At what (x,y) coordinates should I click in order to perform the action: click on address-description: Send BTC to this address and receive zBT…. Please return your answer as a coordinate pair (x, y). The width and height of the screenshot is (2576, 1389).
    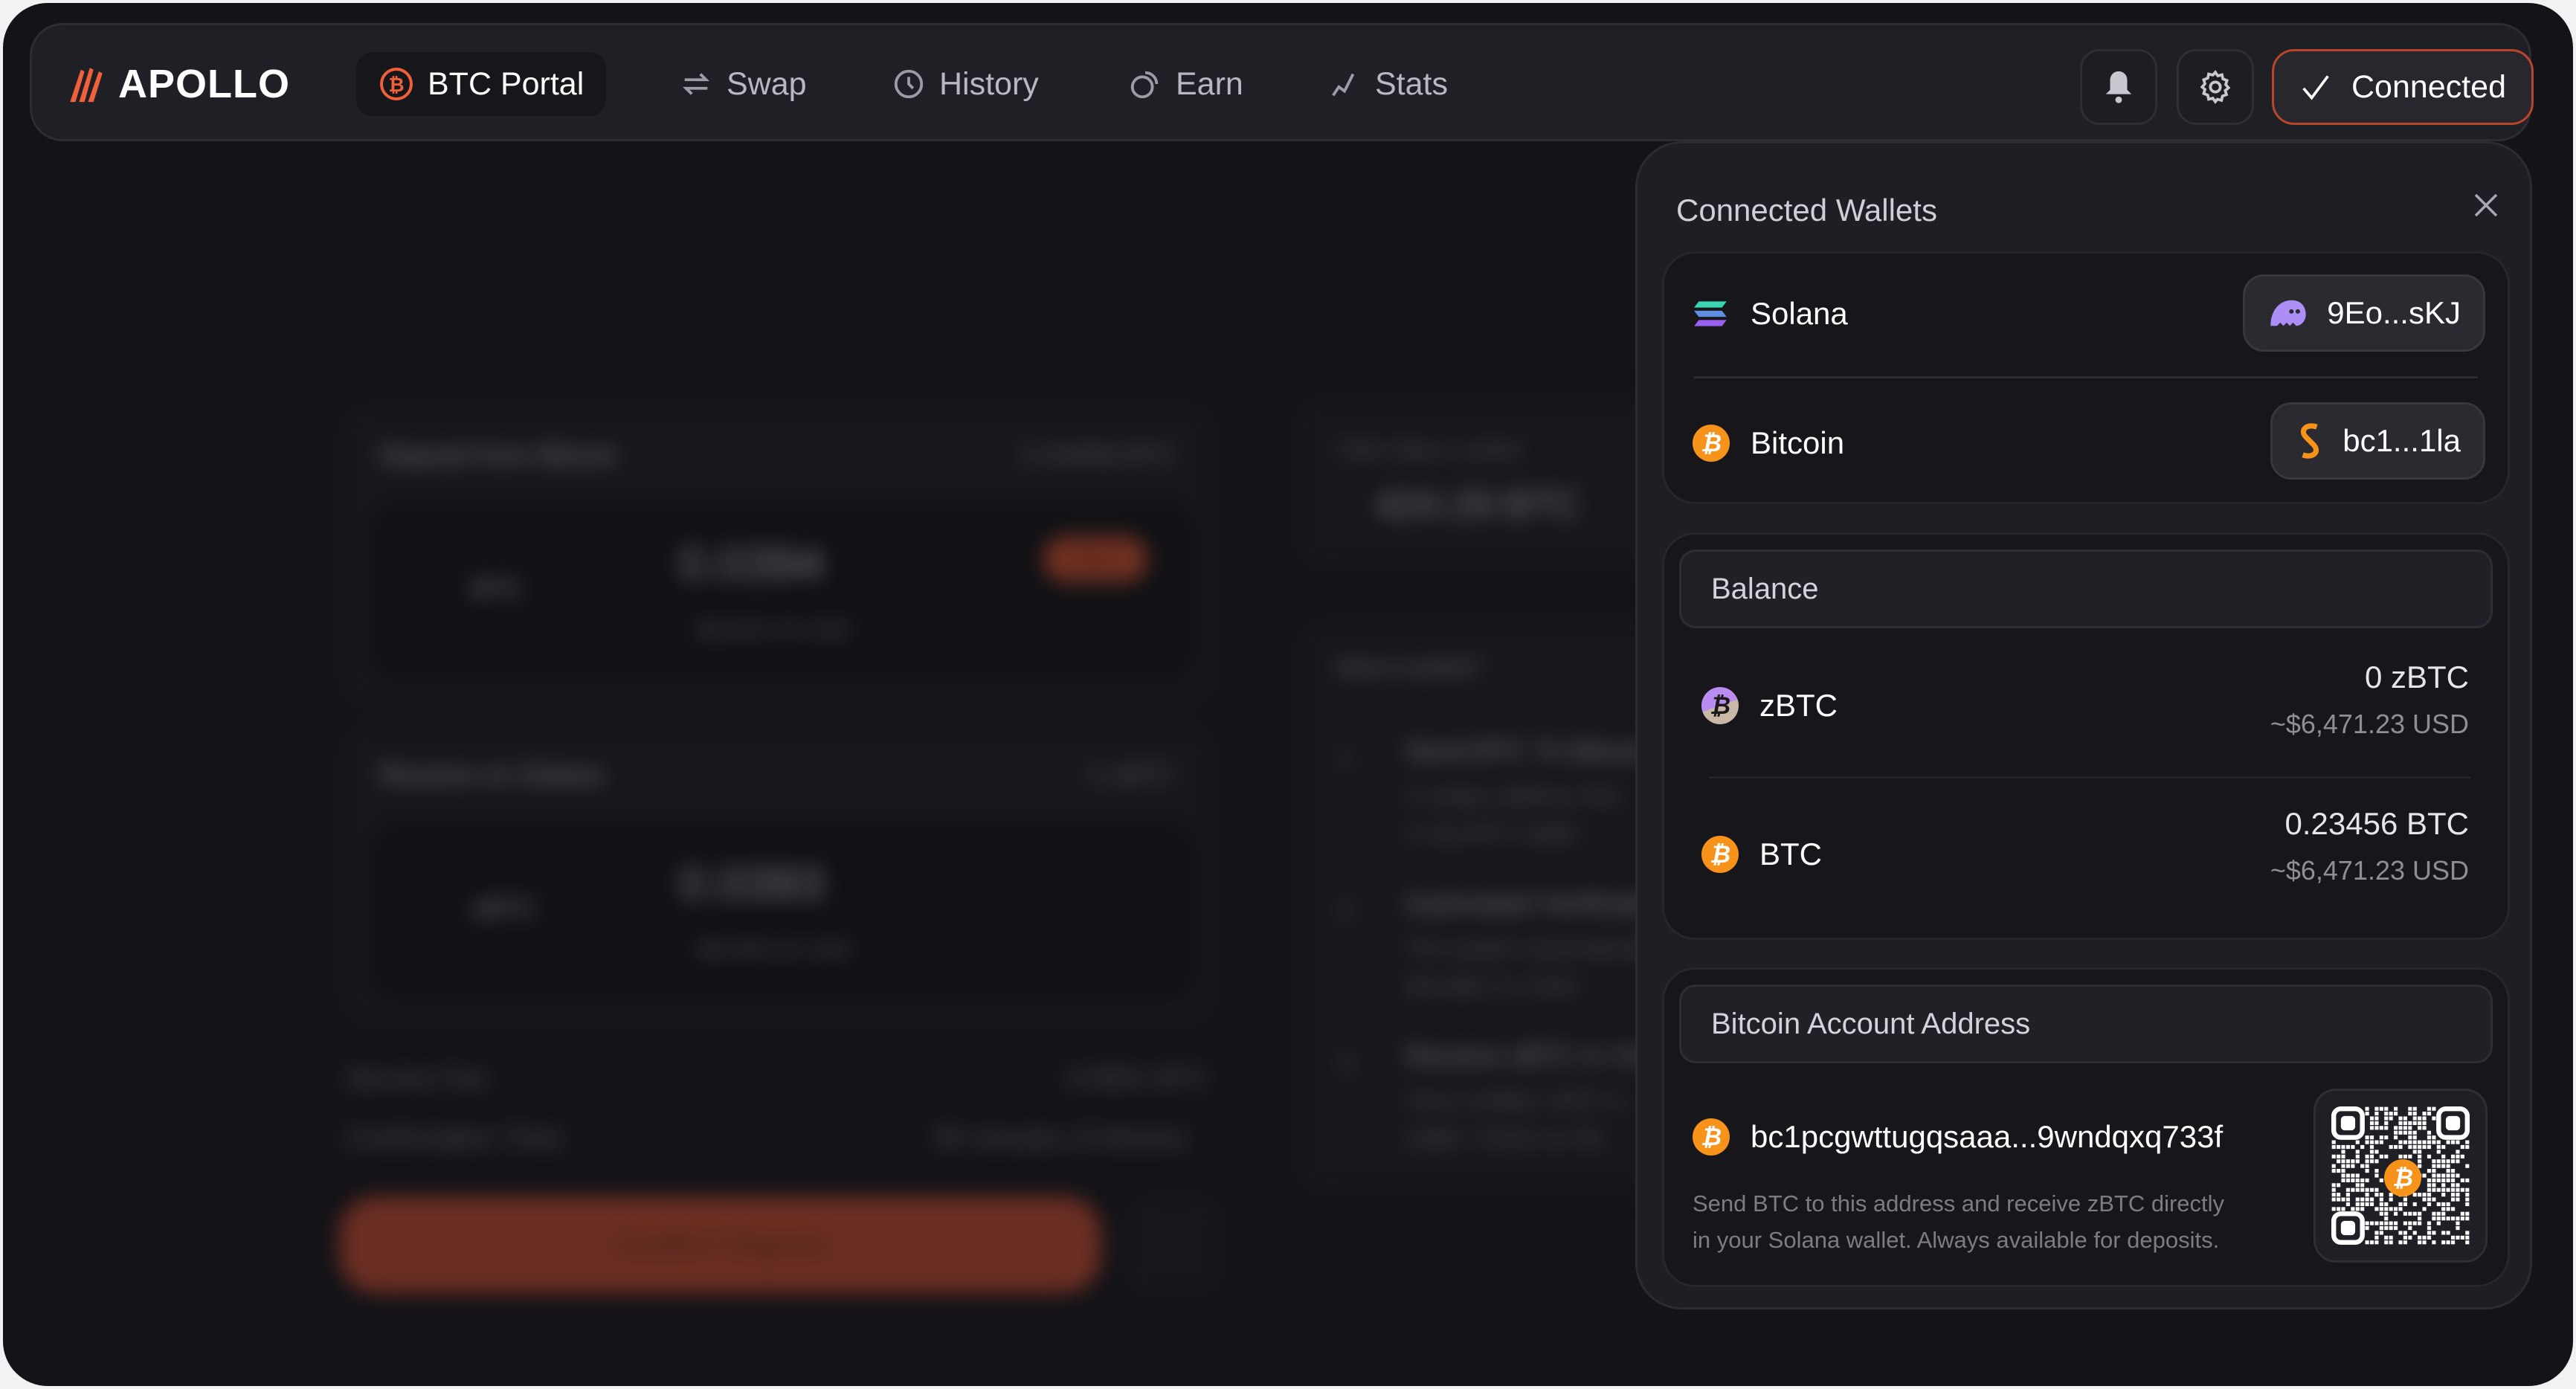
    Looking at the image, I should click on (1958, 1221).